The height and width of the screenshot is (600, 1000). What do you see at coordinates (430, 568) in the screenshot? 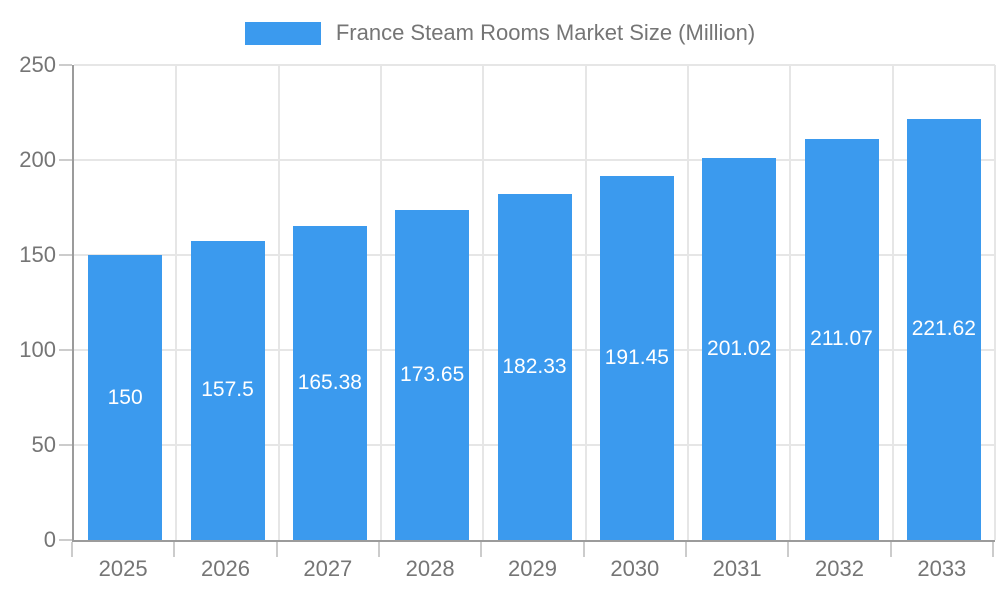
I see `x-tick-label: 2028` at bounding box center [430, 568].